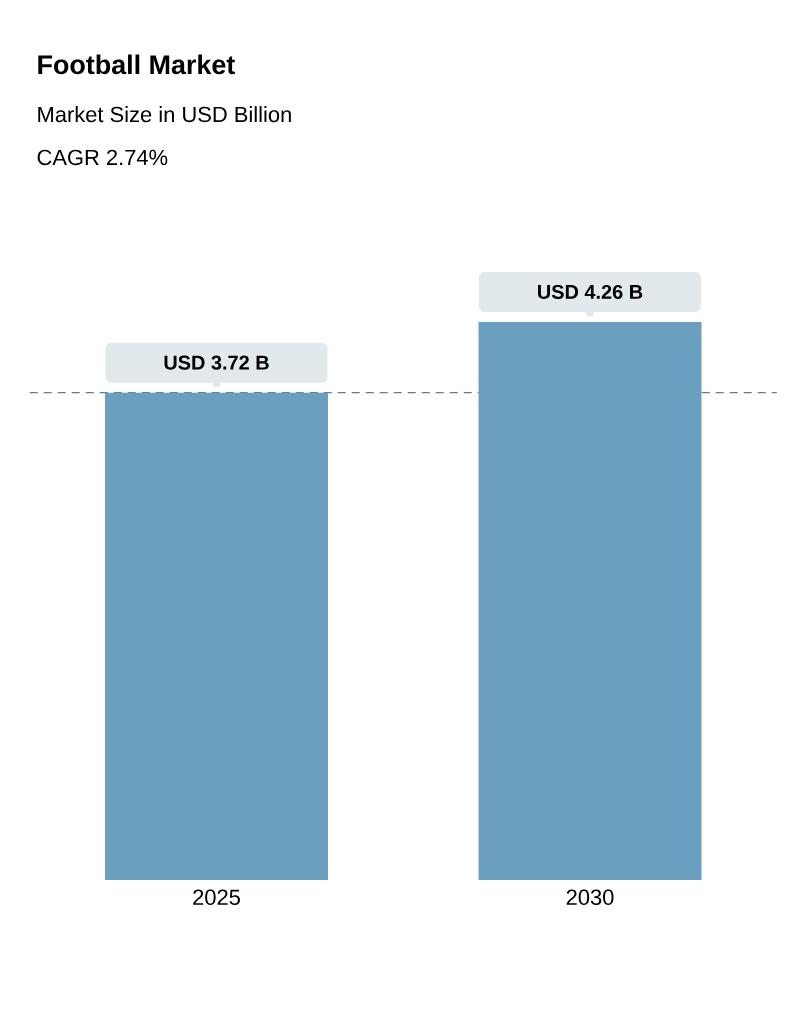 This screenshot has width=796, height=1034. I want to click on text: CAGR 2.74%, so click(102, 157).